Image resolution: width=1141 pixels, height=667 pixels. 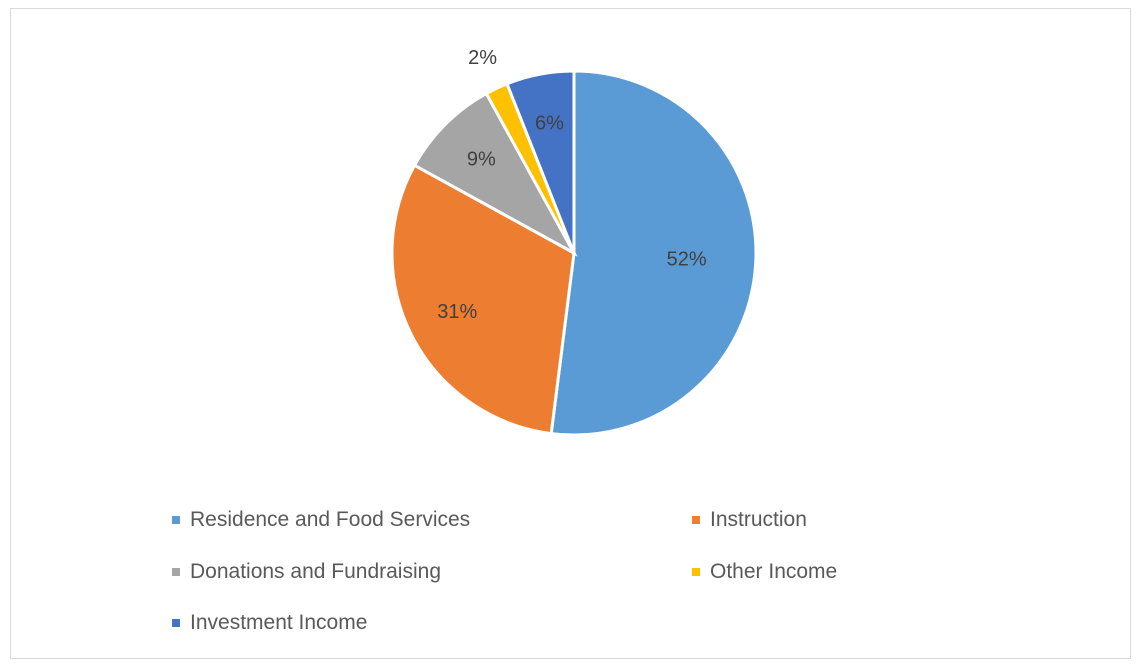 I want to click on data-label-donations: 9%, so click(x=481, y=160).